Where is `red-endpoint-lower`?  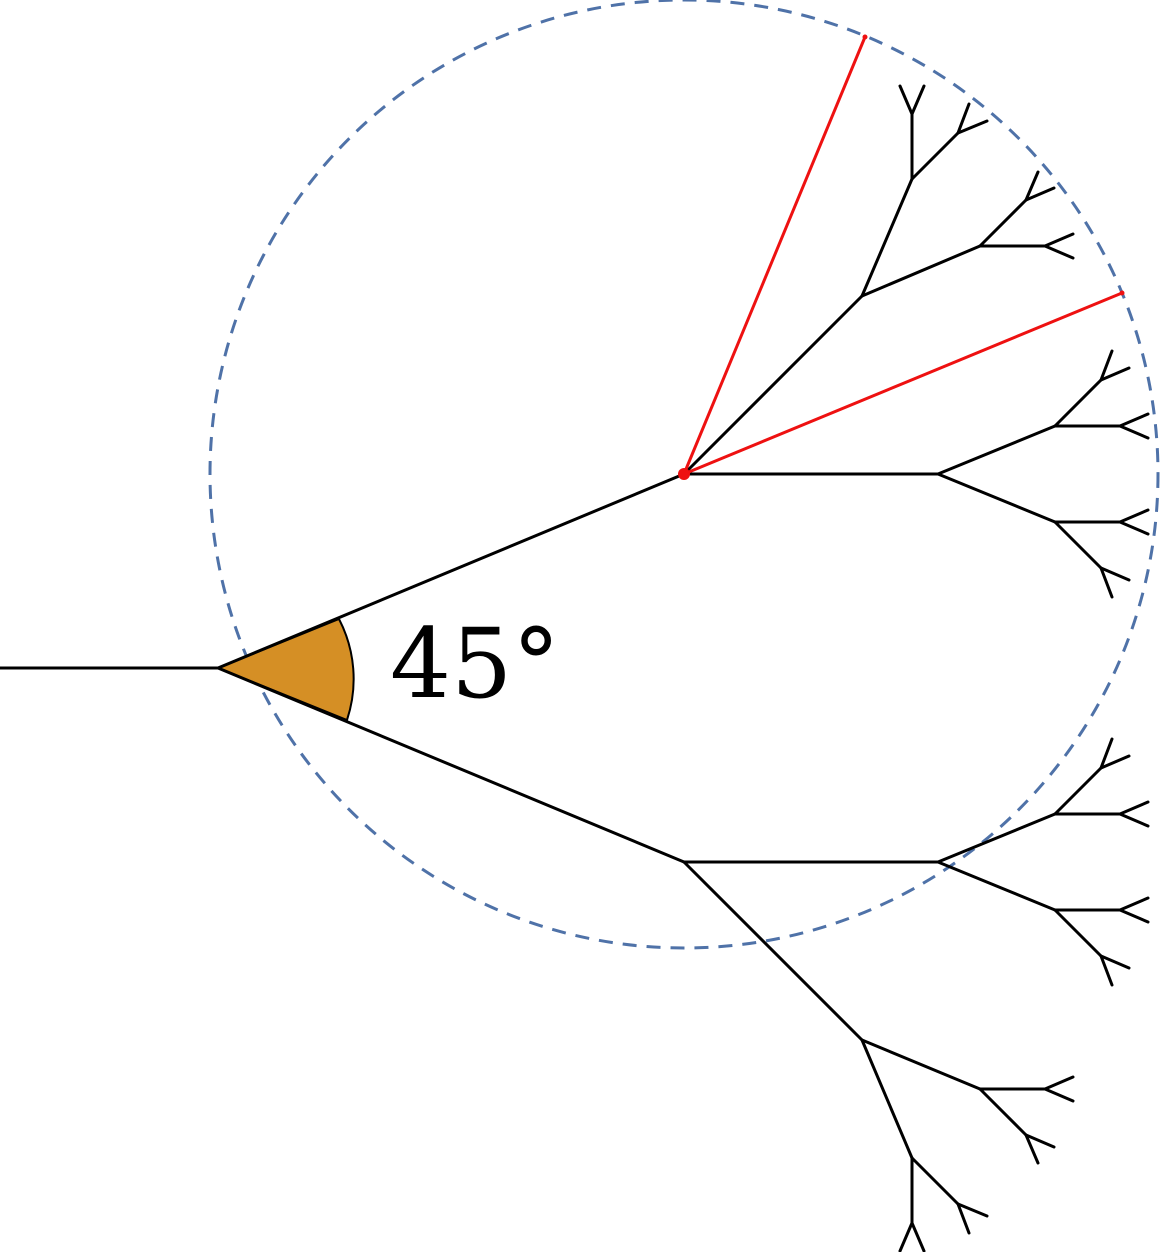
red-endpoint-lower is located at coordinates (1122, 293).